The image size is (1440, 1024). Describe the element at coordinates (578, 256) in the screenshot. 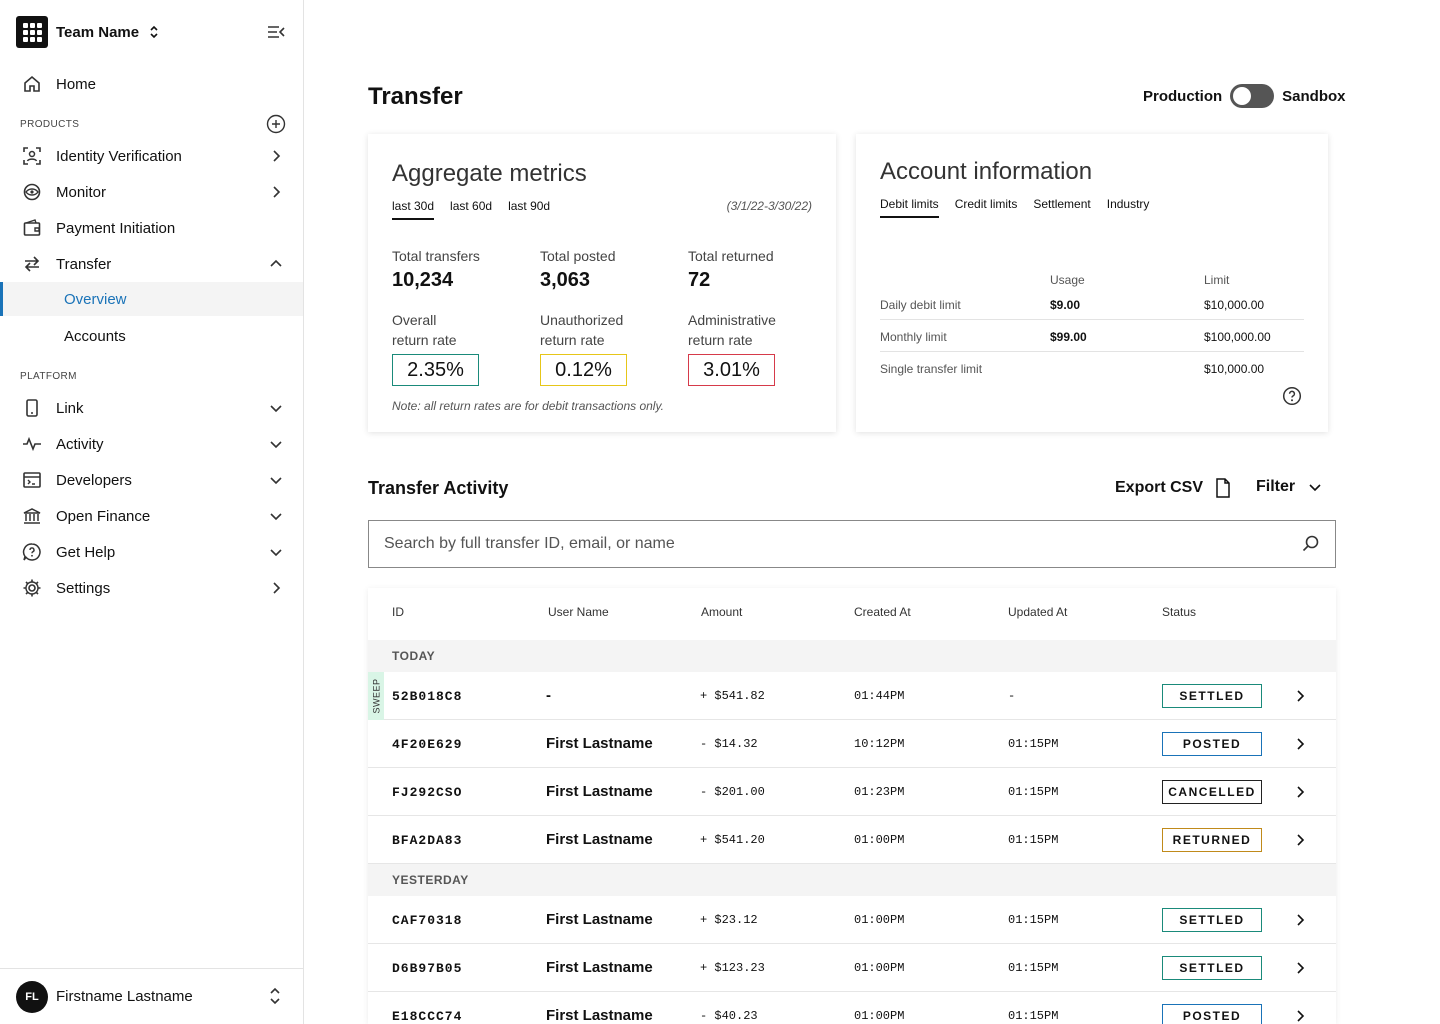

I see `total-posted-label: Total posted` at that location.